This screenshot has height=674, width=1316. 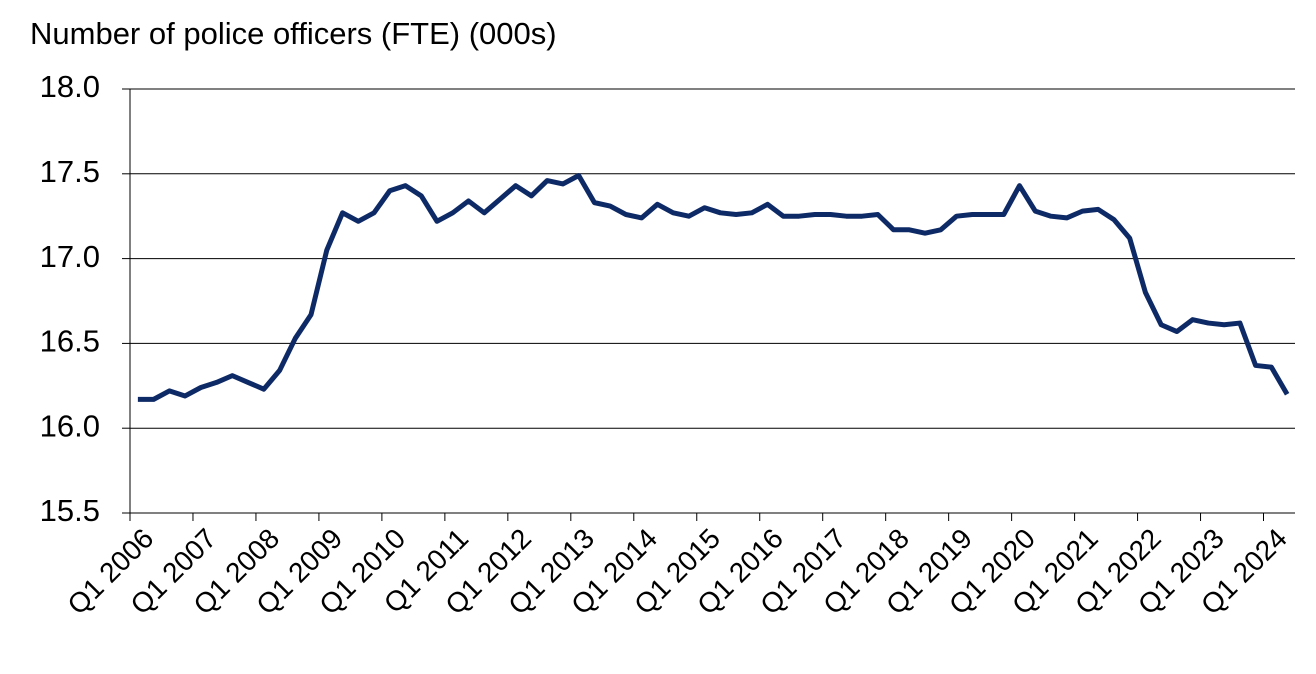 What do you see at coordinates (70, 425) in the screenshot?
I see `y-tick-label: 16.0` at bounding box center [70, 425].